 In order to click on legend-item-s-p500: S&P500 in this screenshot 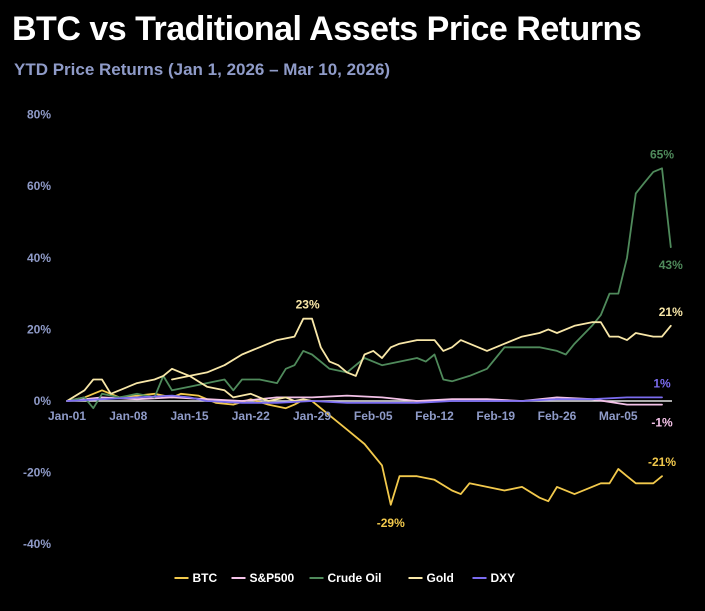, I will do `click(263, 578)`.